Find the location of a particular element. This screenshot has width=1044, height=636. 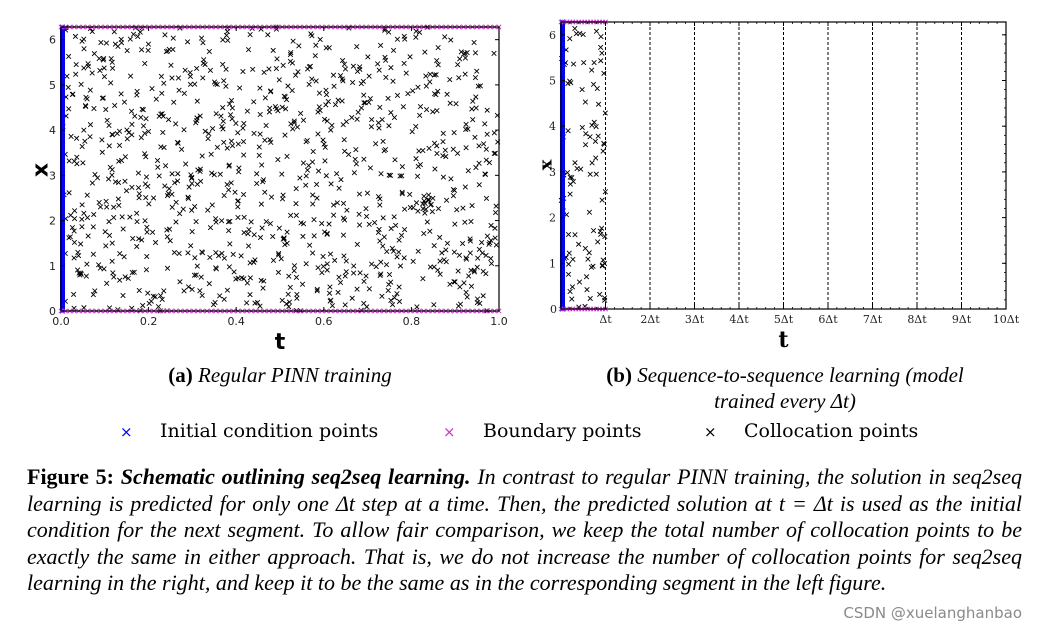

svg-text: 2Δt is located at coordinates (650, 319).